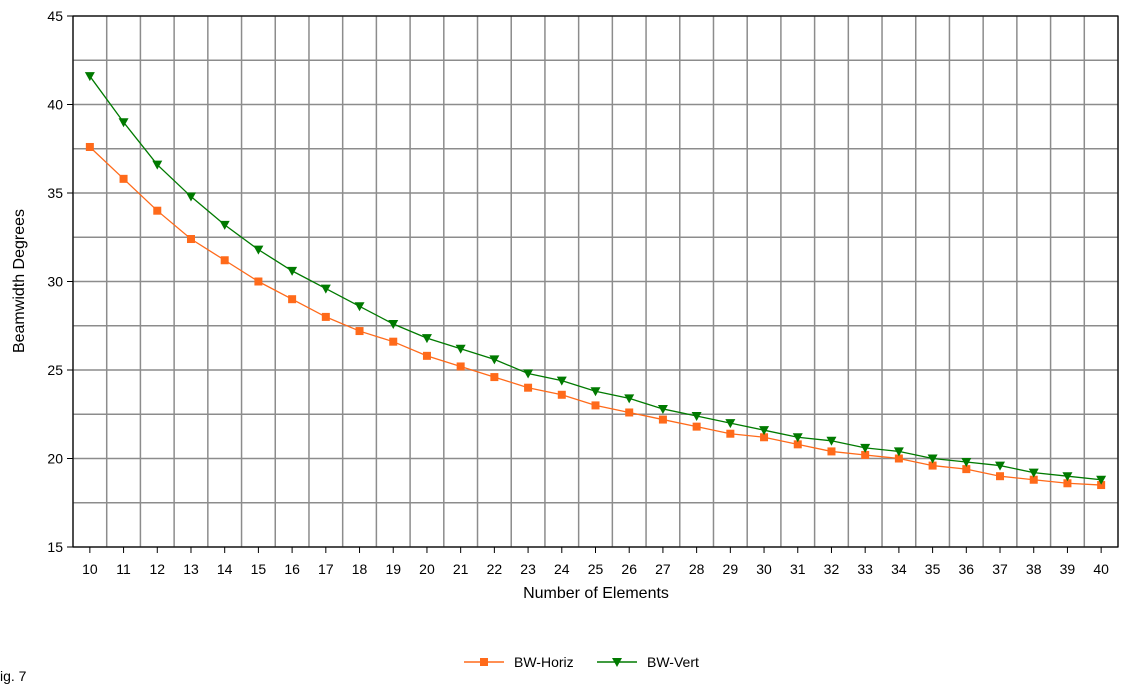 This screenshot has height=684, width=1124. Describe the element at coordinates (731, 569) in the screenshot. I see `x-tick-label: 29` at that location.